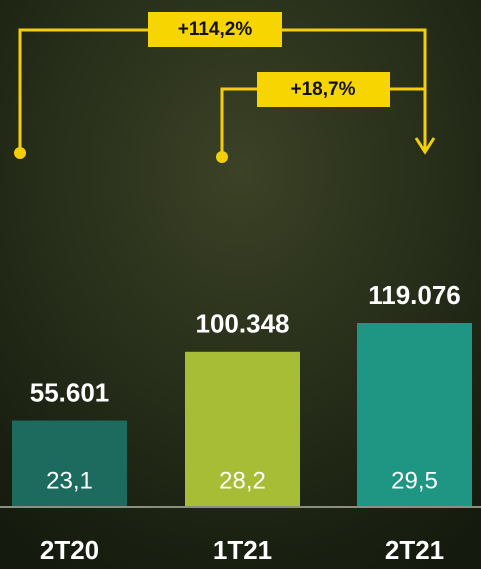 This screenshot has height=569, width=481. What do you see at coordinates (70, 392) in the screenshot?
I see `value-label: 55.601` at bounding box center [70, 392].